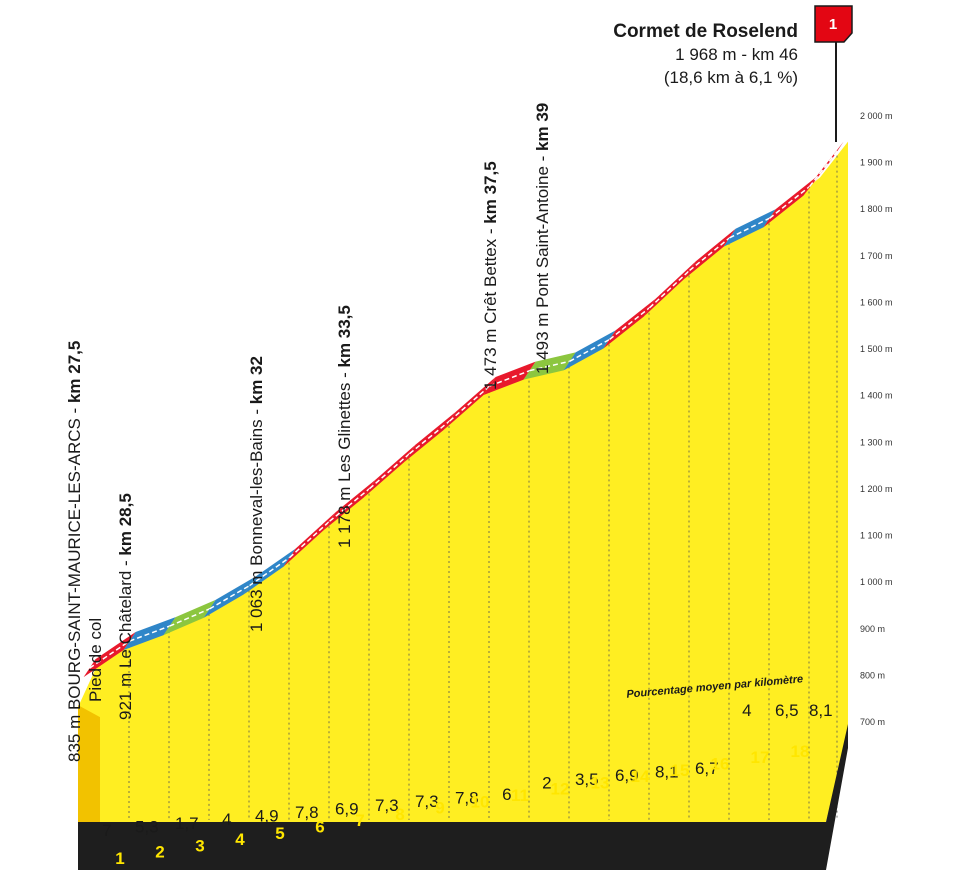  What do you see at coordinates (731, 77) in the screenshot?
I see `climb-detail: (18,6 km à 6,1 %)` at bounding box center [731, 77].